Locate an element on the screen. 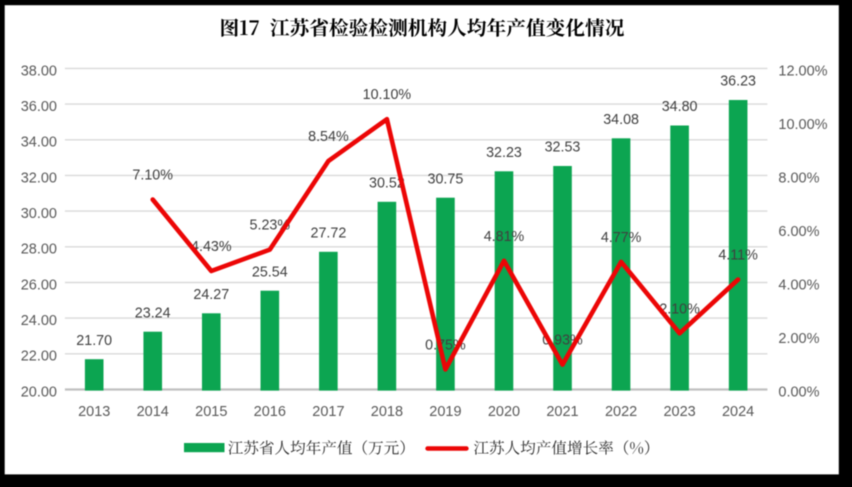  svg-text: 26.00 is located at coordinates (39, 285).